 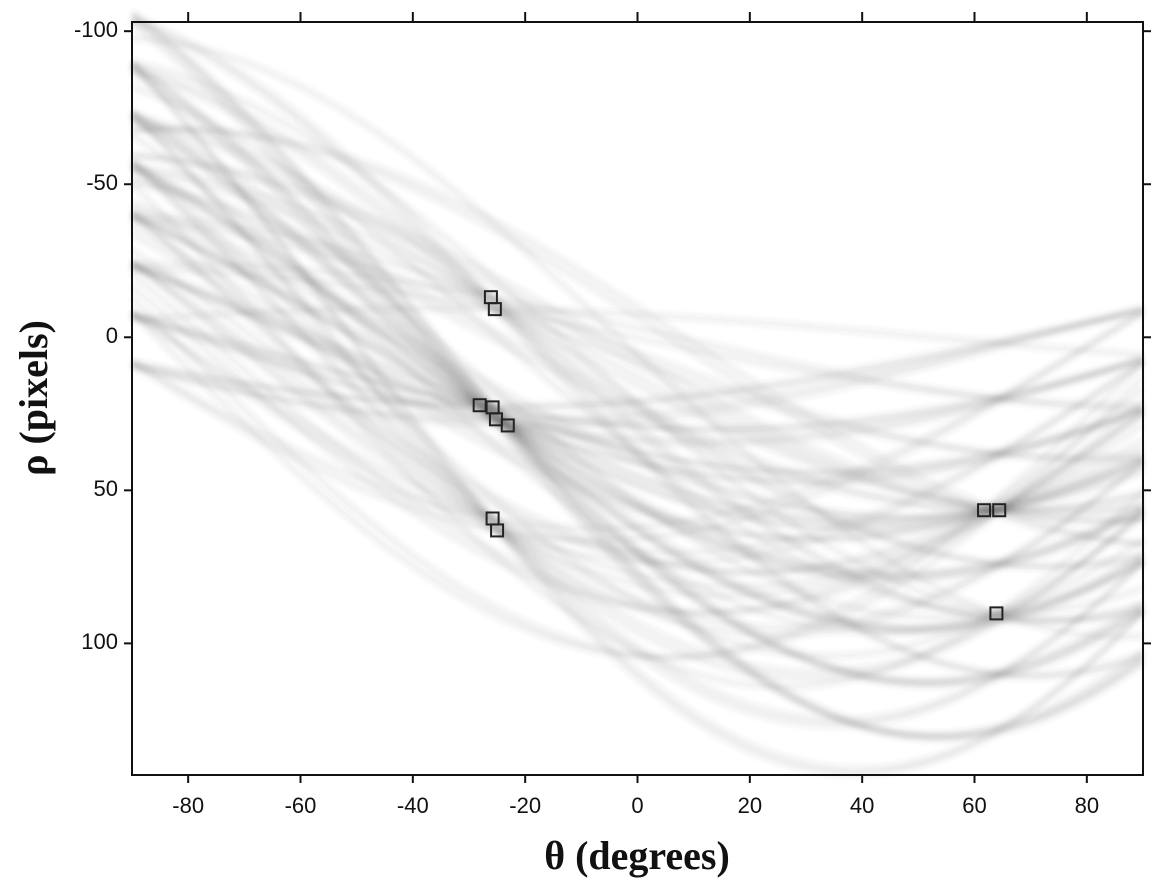 What do you see at coordinates (750, 805) in the screenshot?
I see `x-tick-label: 20` at bounding box center [750, 805].